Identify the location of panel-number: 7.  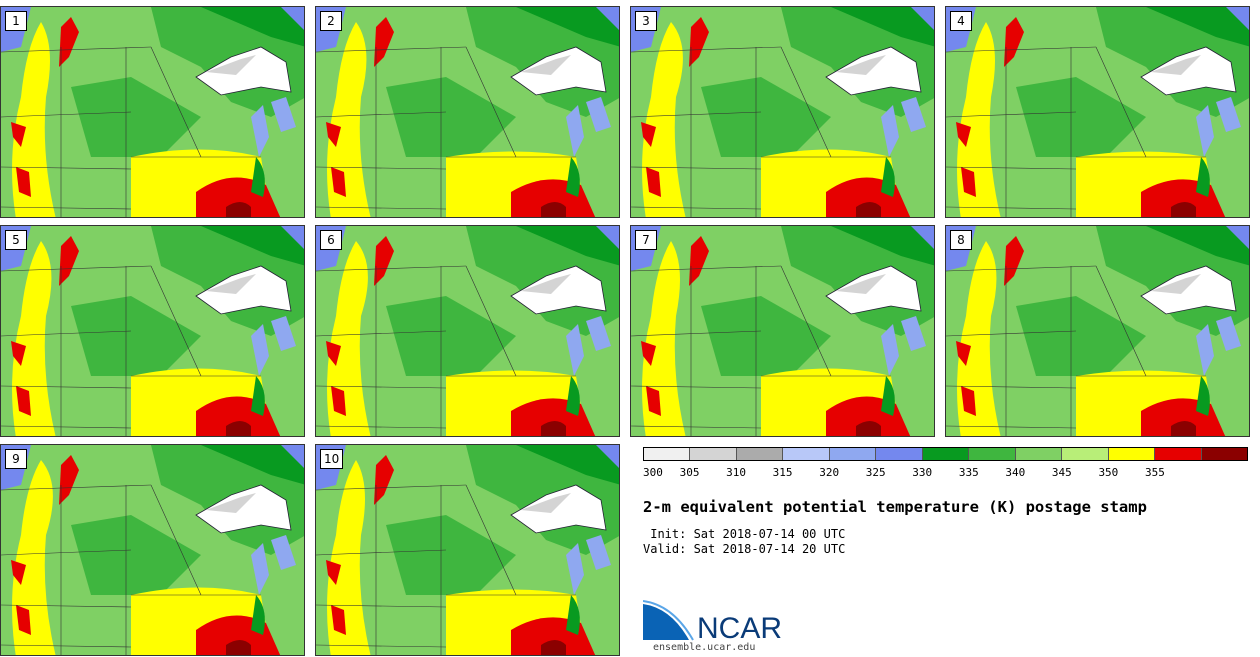
(646, 240).